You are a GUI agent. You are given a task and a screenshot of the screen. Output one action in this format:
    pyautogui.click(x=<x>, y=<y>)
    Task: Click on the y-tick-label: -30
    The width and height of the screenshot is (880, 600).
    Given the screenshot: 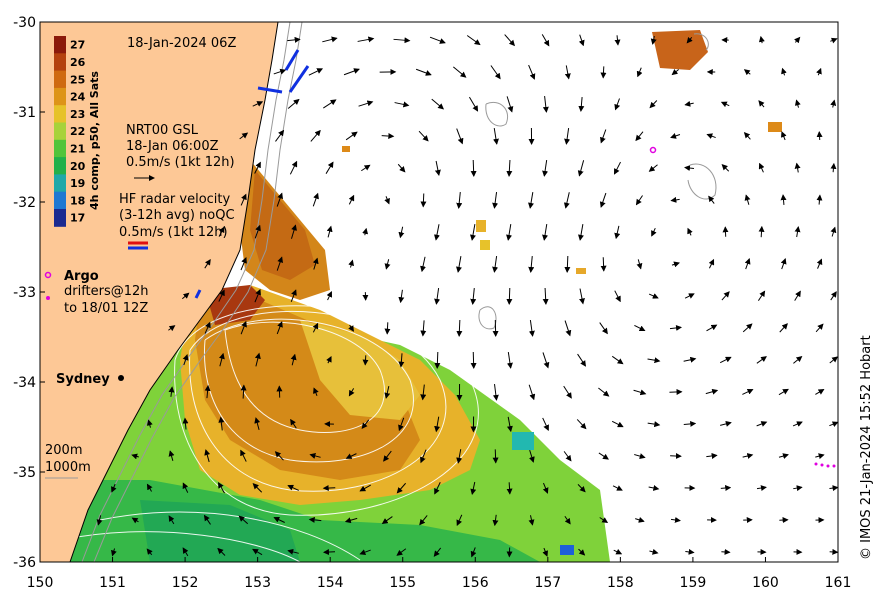 What is the action you would take?
    pyautogui.click(x=24, y=23)
    